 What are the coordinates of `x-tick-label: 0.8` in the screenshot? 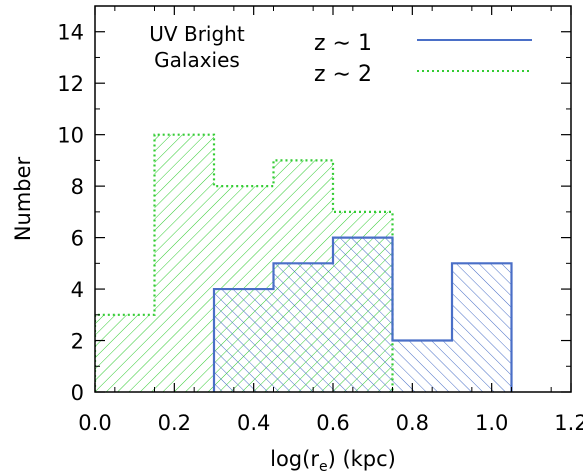 It's located at (412, 423).